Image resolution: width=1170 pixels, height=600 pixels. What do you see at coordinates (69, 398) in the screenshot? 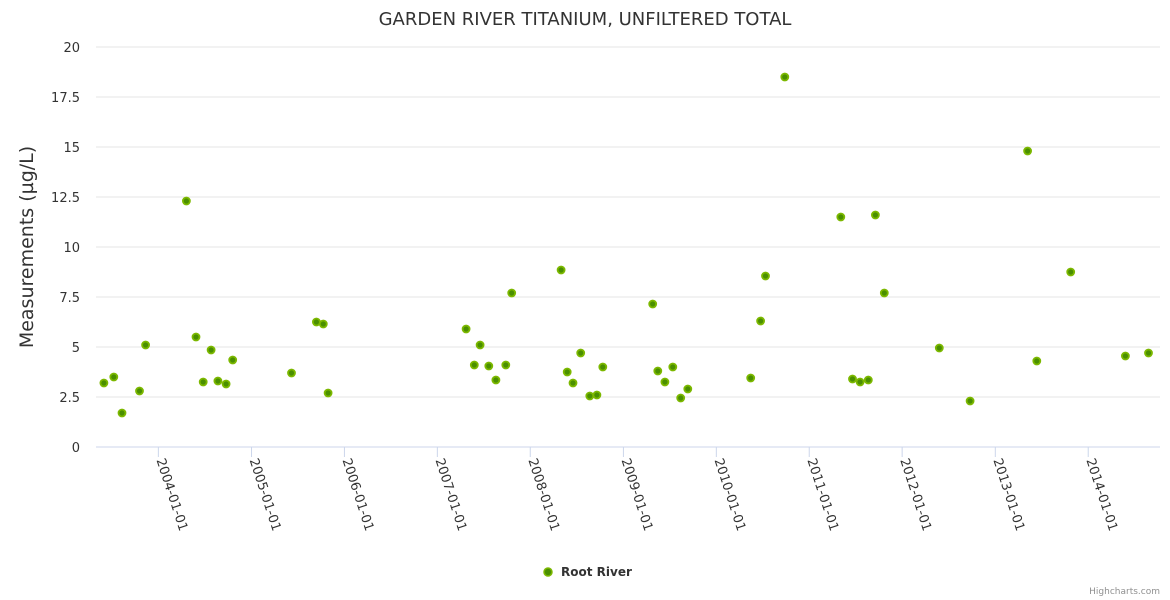
I see `y-tick-label: 2.5` at bounding box center [69, 398].